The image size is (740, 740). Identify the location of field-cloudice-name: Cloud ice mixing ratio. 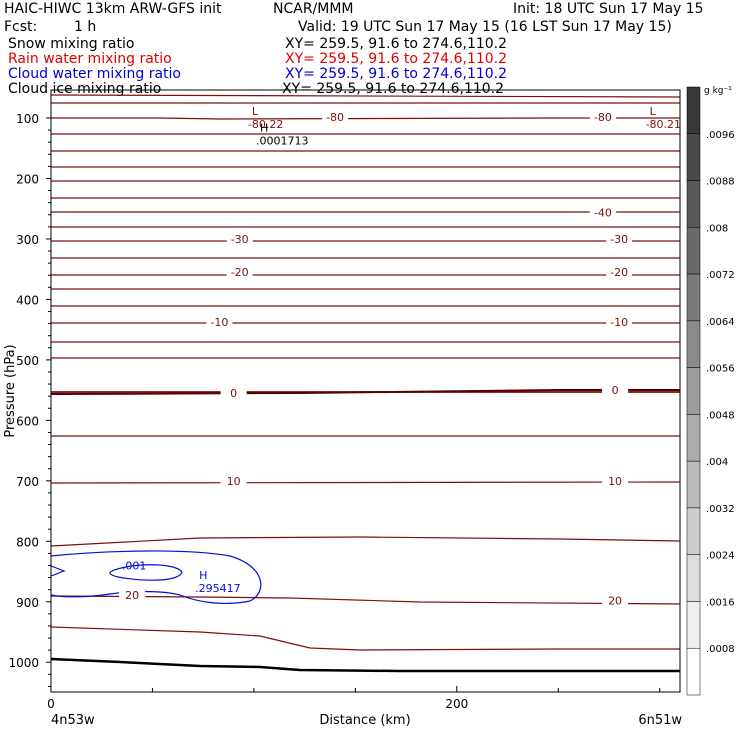
(85, 89).